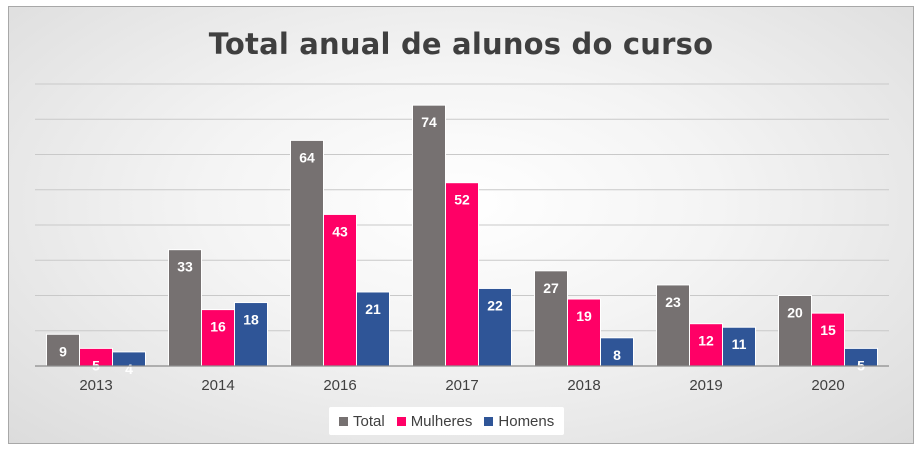 The image size is (922, 456). Describe the element at coordinates (218, 338) in the screenshot. I see `bar-mulheres-2014` at that location.